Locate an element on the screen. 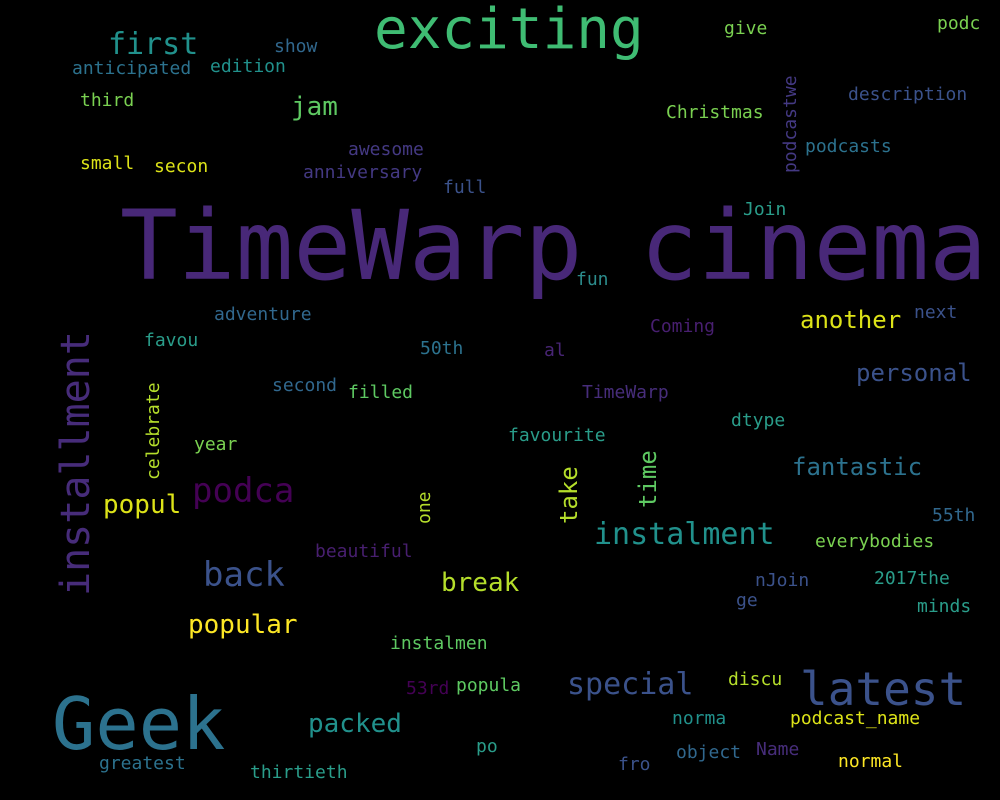 This screenshot has width=1000, height=800. word-al: al is located at coordinates (555, 350).